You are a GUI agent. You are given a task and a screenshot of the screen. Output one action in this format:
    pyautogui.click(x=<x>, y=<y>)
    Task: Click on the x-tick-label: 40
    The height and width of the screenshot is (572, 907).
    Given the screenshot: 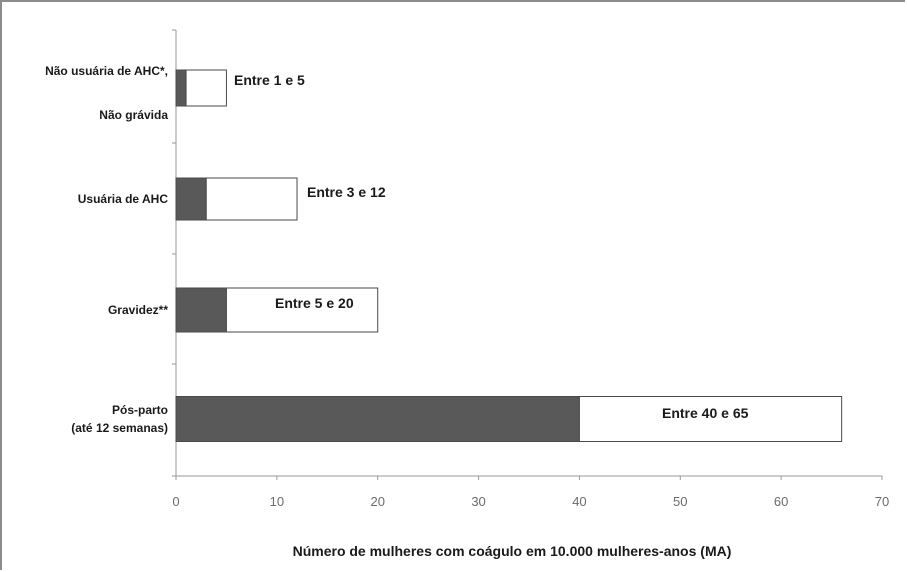 What is the action you would take?
    pyautogui.click(x=579, y=501)
    